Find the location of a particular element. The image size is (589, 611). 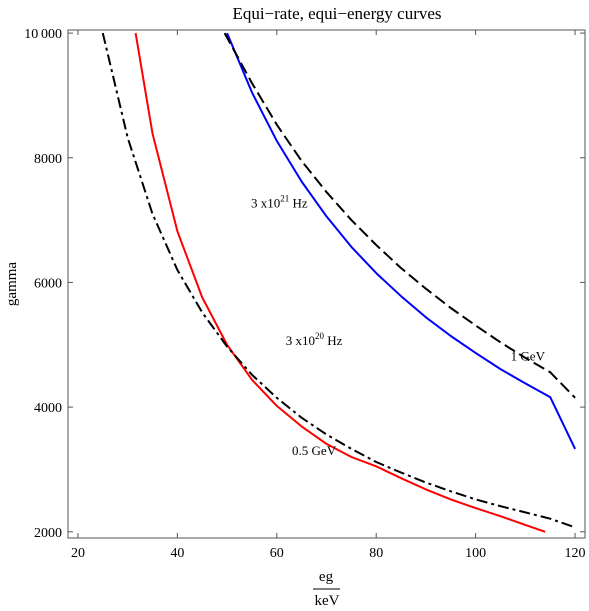

x-tick-label: 40 is located at coordinates (177, 553).